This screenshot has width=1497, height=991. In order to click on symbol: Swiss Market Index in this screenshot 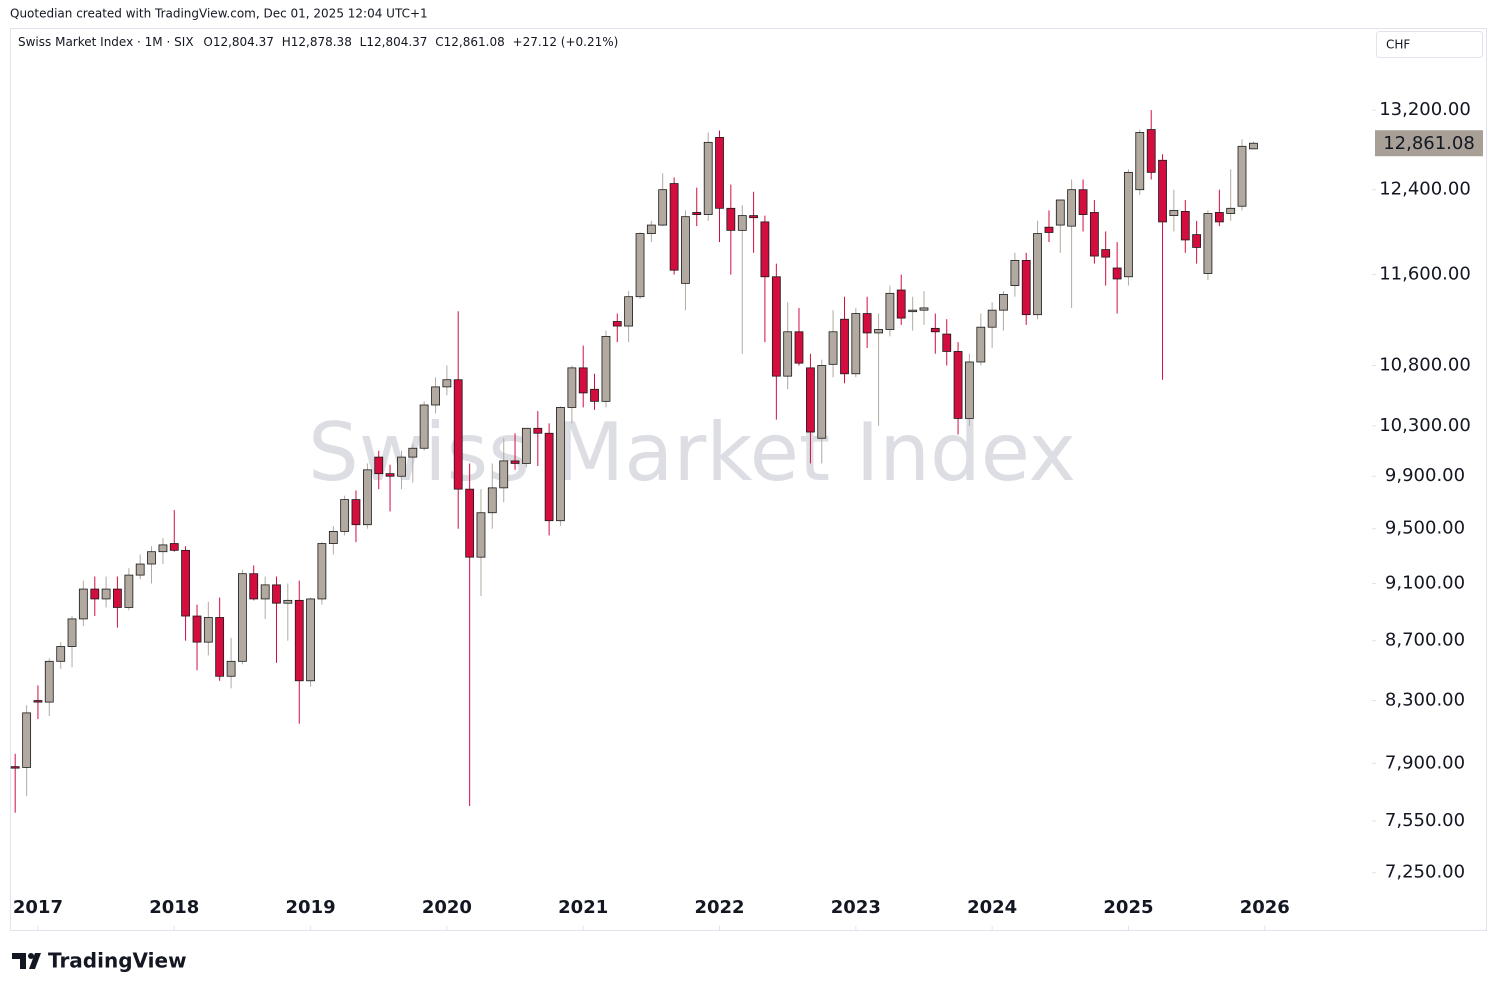, I will do `click(75, 42)`.